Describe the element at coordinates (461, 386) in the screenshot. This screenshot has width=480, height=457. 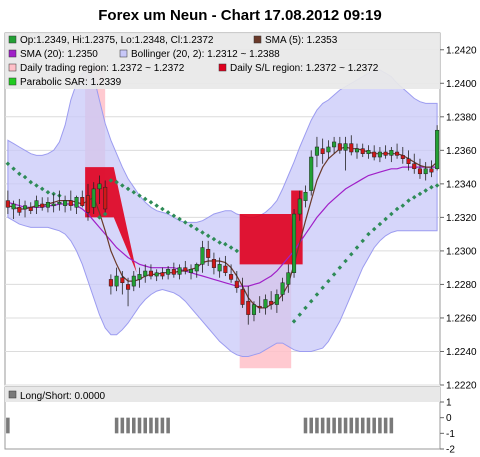
I see `price-tick-label: 1.2220` at that location.